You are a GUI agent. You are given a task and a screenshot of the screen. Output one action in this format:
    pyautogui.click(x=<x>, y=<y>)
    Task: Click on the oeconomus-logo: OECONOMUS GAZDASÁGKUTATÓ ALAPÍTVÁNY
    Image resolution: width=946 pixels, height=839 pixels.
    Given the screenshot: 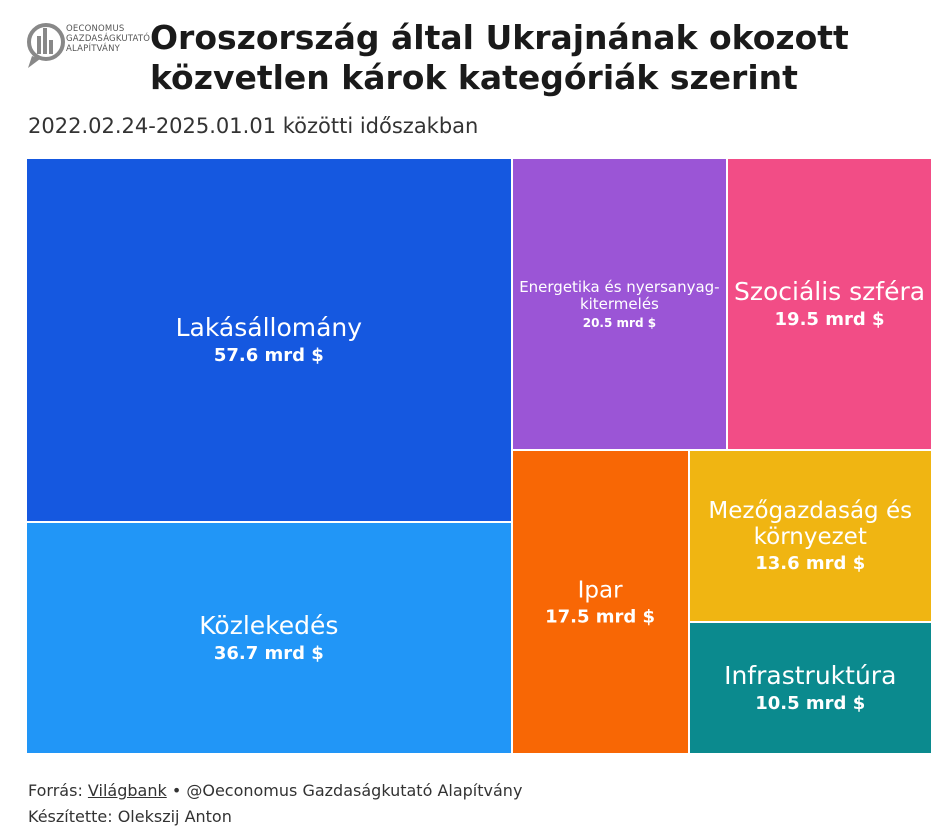 What is the action you would take?
    pyautogui.click(x=88, y=46)
    